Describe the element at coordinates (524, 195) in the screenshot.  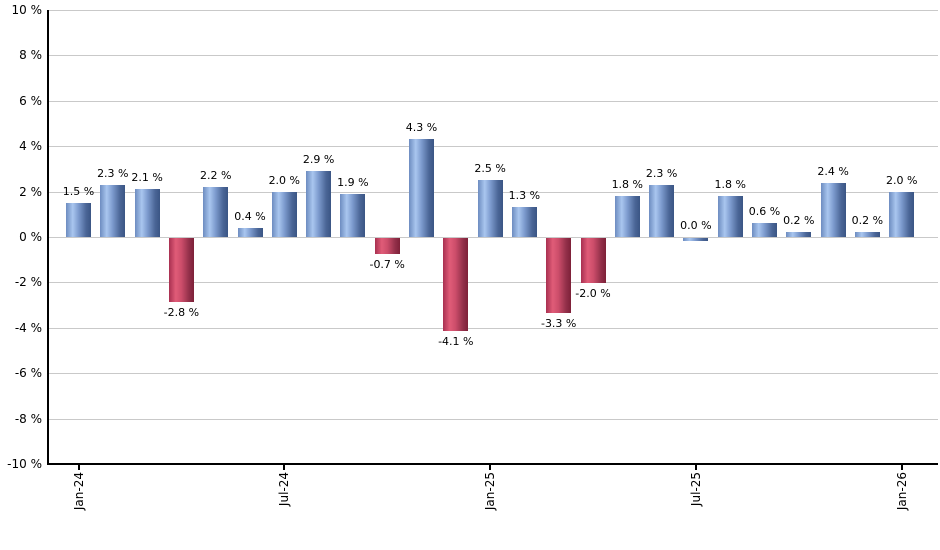
I see `value-label: 1.3 %` at that location.